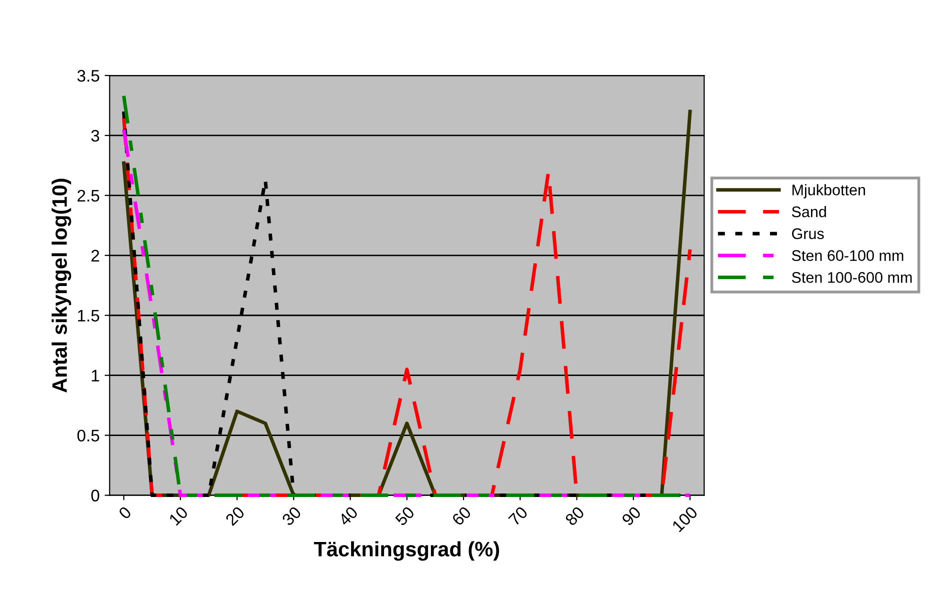  I want to click on x-tick-label: 20, so click(235, 516).